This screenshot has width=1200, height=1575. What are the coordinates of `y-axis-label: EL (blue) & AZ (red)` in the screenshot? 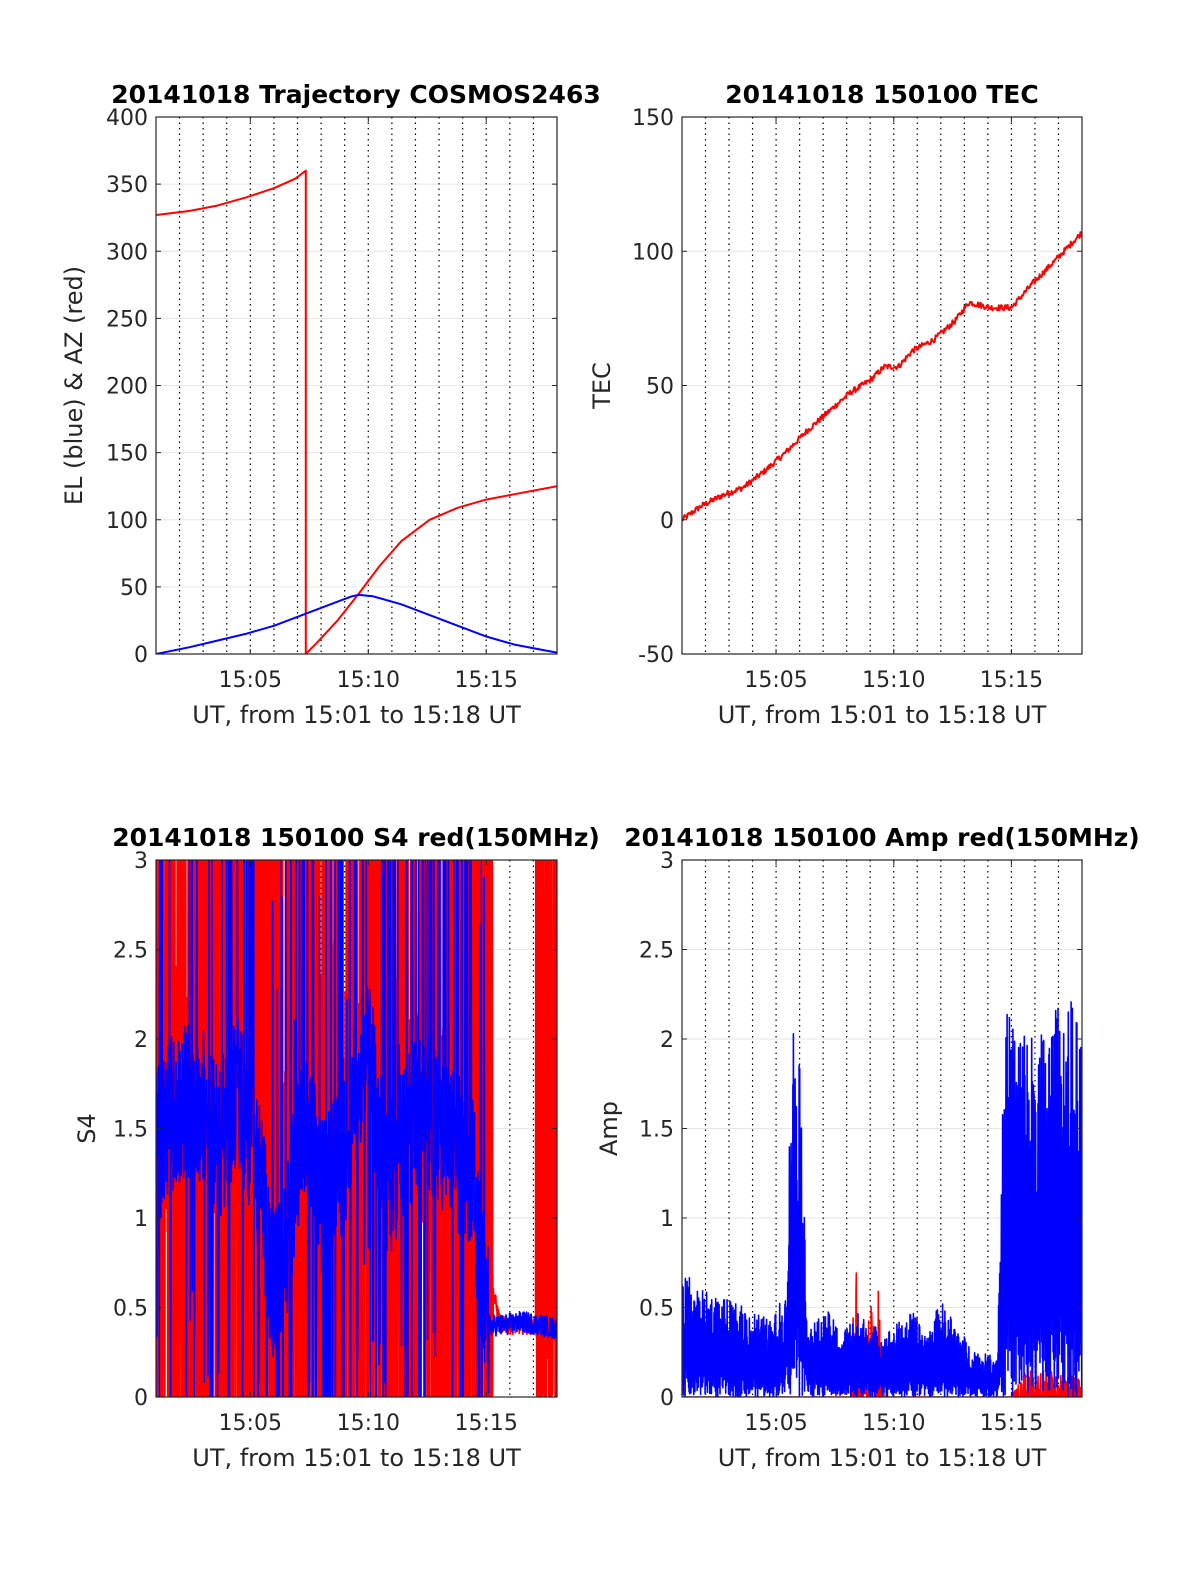 It's located at (74, 385).